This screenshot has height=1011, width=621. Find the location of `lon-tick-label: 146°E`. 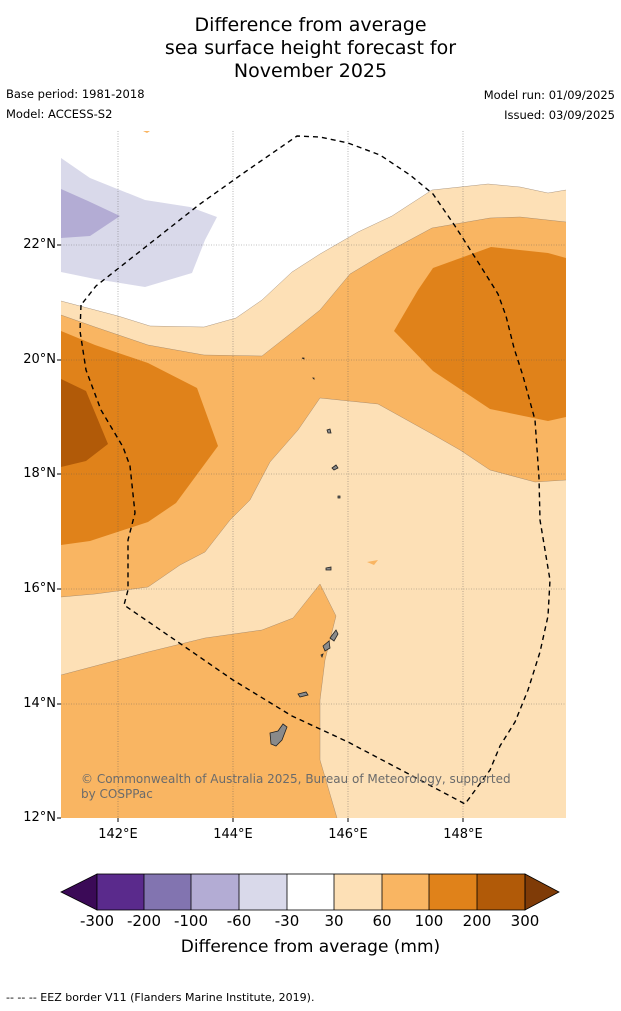

lon-tick-label: 146°E is located at coordinates (348, 834).